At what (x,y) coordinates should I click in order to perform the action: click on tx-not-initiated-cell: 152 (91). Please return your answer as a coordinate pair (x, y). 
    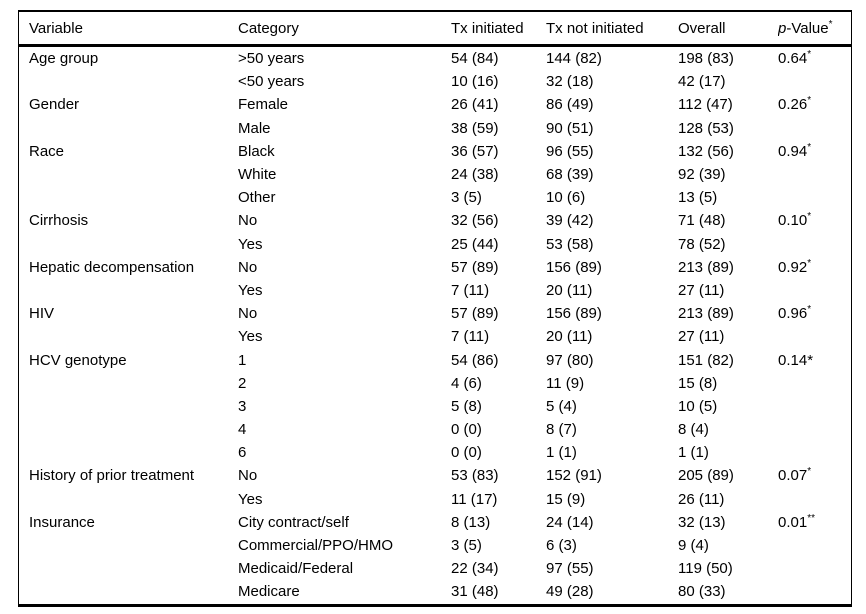
    Looking at the image, I should click on (574, 476).